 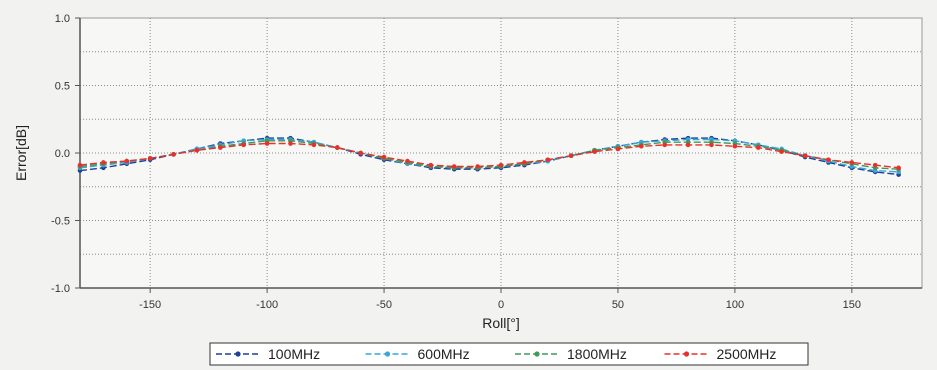 What do you see at coordinates (62, 19) in the screenshot?
I see `y-tick-label: 1.0` at bounding box center [62, 19].